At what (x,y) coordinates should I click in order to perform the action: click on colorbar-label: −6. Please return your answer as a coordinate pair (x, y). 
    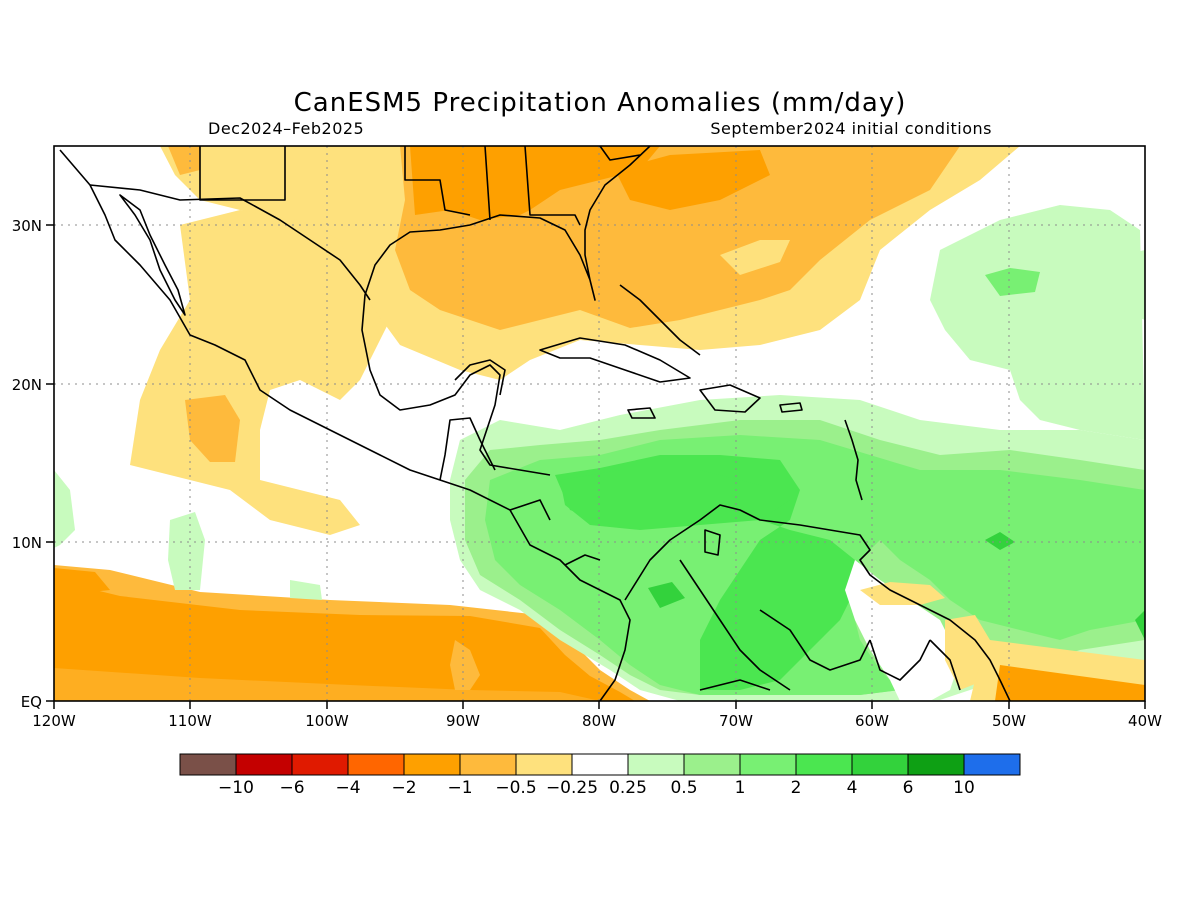
    Looking at the image, I should click on (291, 788).